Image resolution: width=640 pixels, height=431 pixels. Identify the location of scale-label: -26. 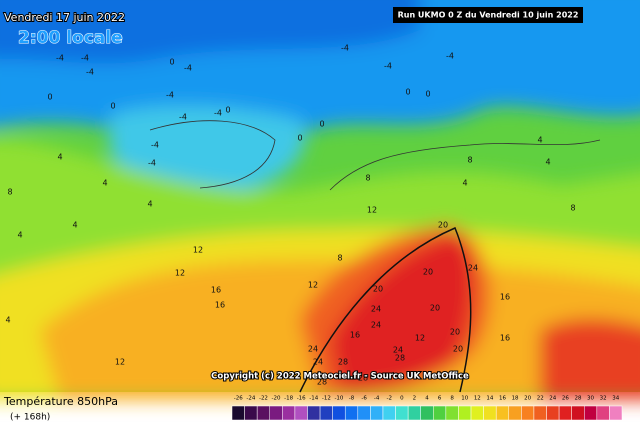
(238, 399).